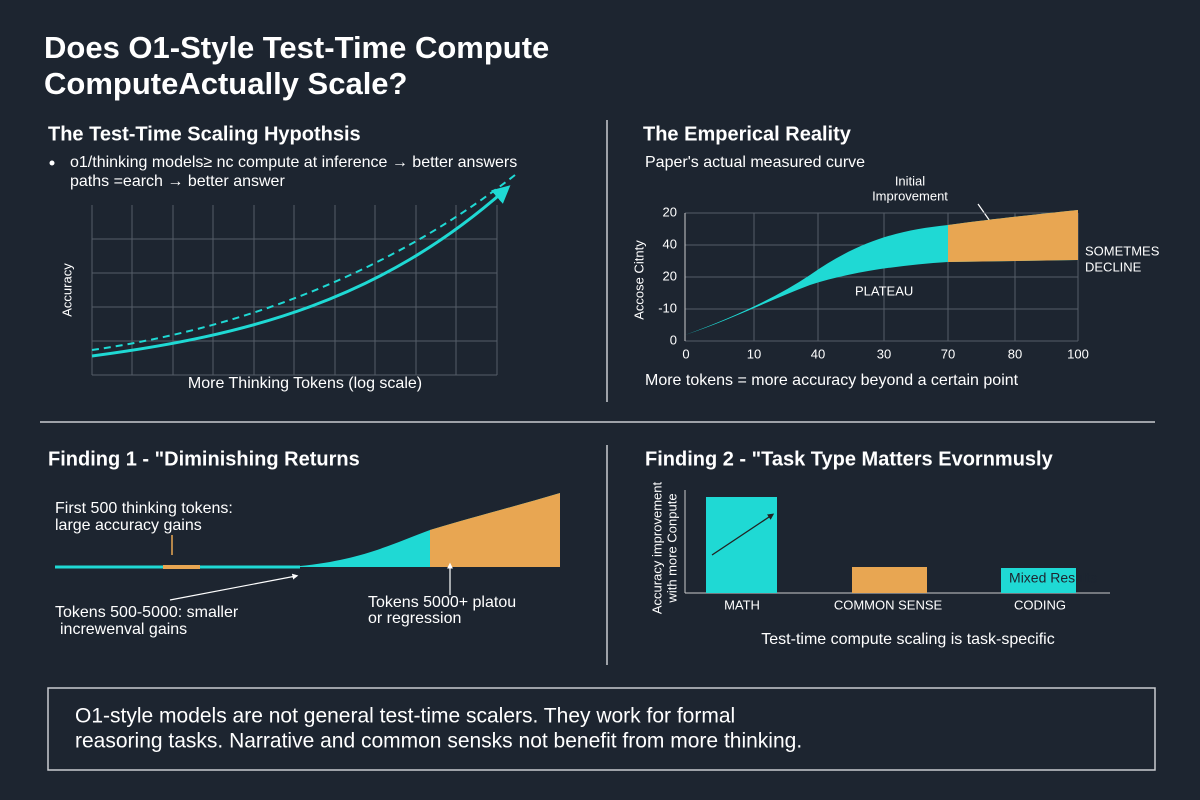 Image resolution: width=1200 pixels, height=800 pixels. Describe the element at coordinates (601, 729) in the screenshot. I see `conclusion-box` at that location.